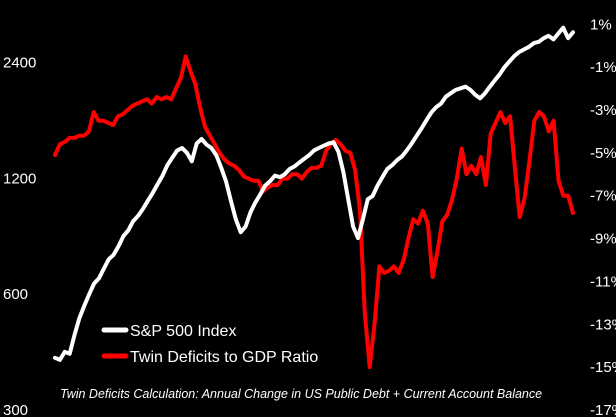  Describe the element at coordinates (183, 331) in the screenshot. I see `legend-label: S&P 500 Index` at that location.